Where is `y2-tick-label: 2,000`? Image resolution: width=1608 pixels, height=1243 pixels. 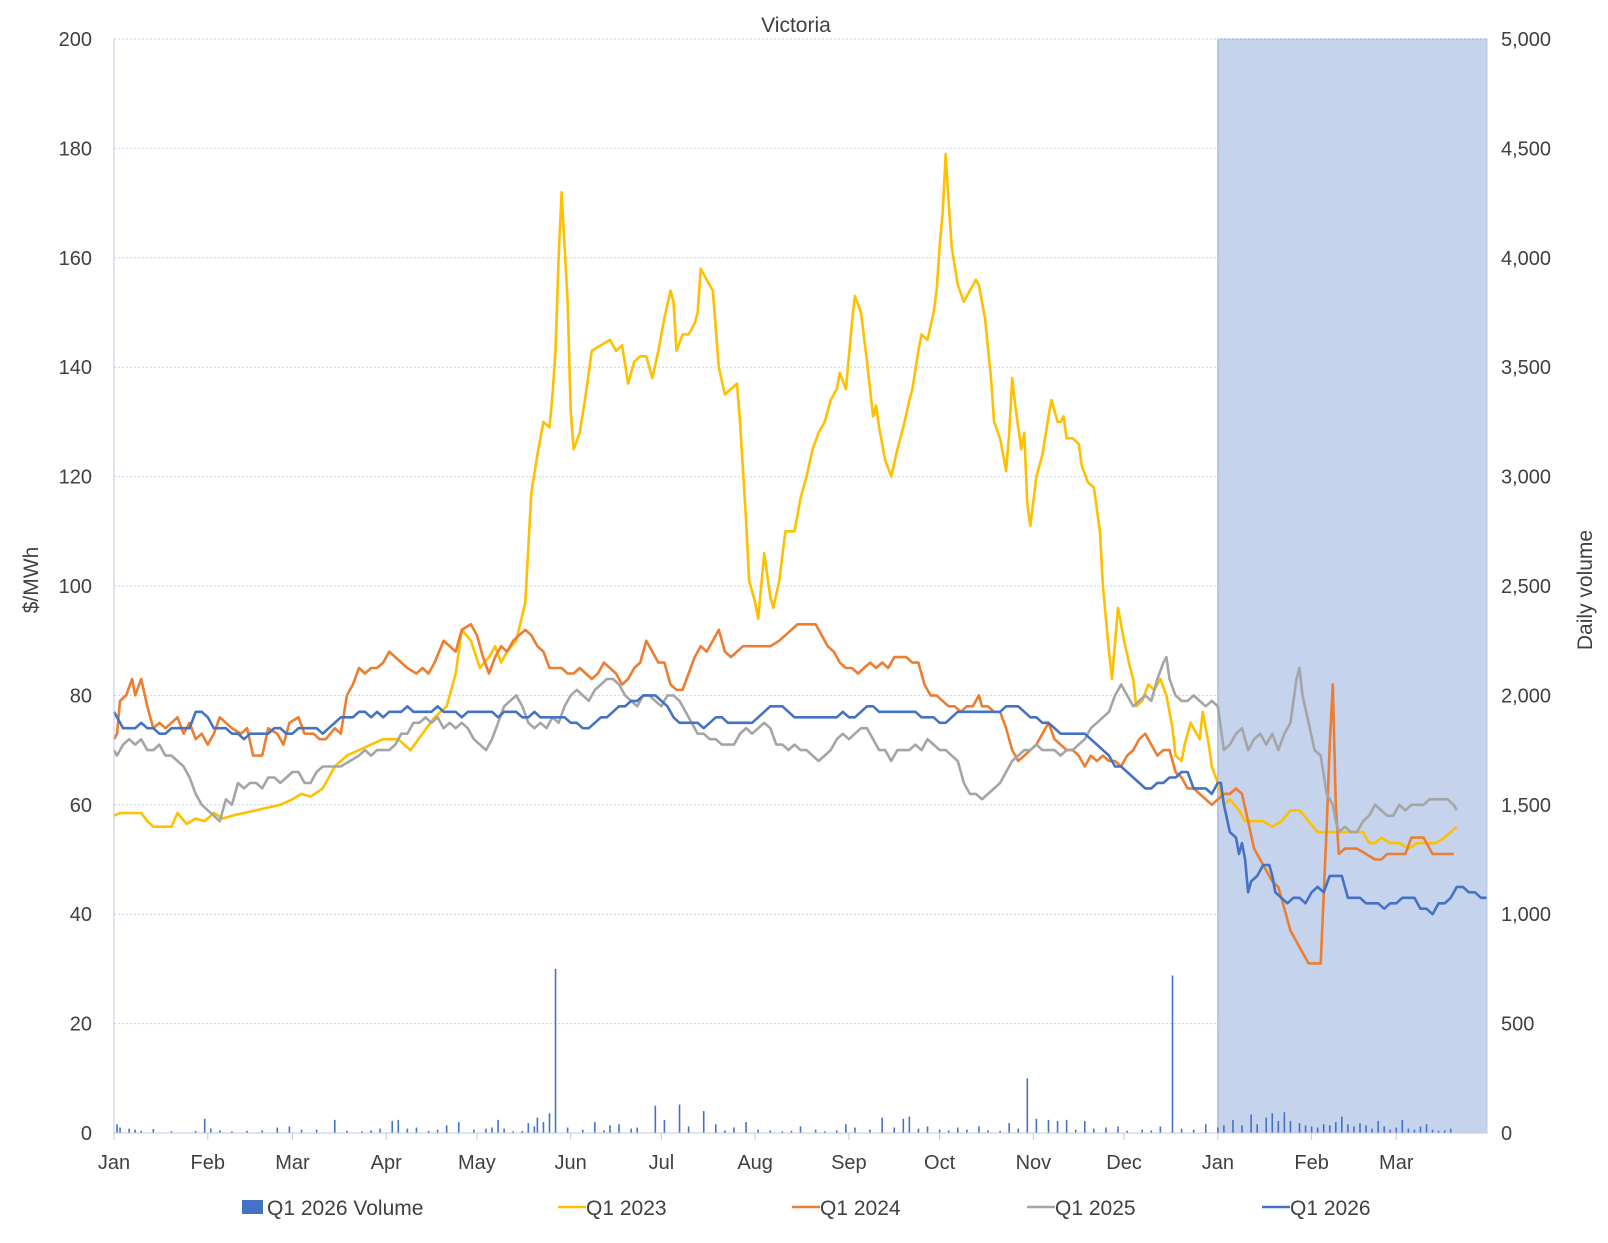 y2-tick-label: 2,000 is located at coordinates (1526, 696).